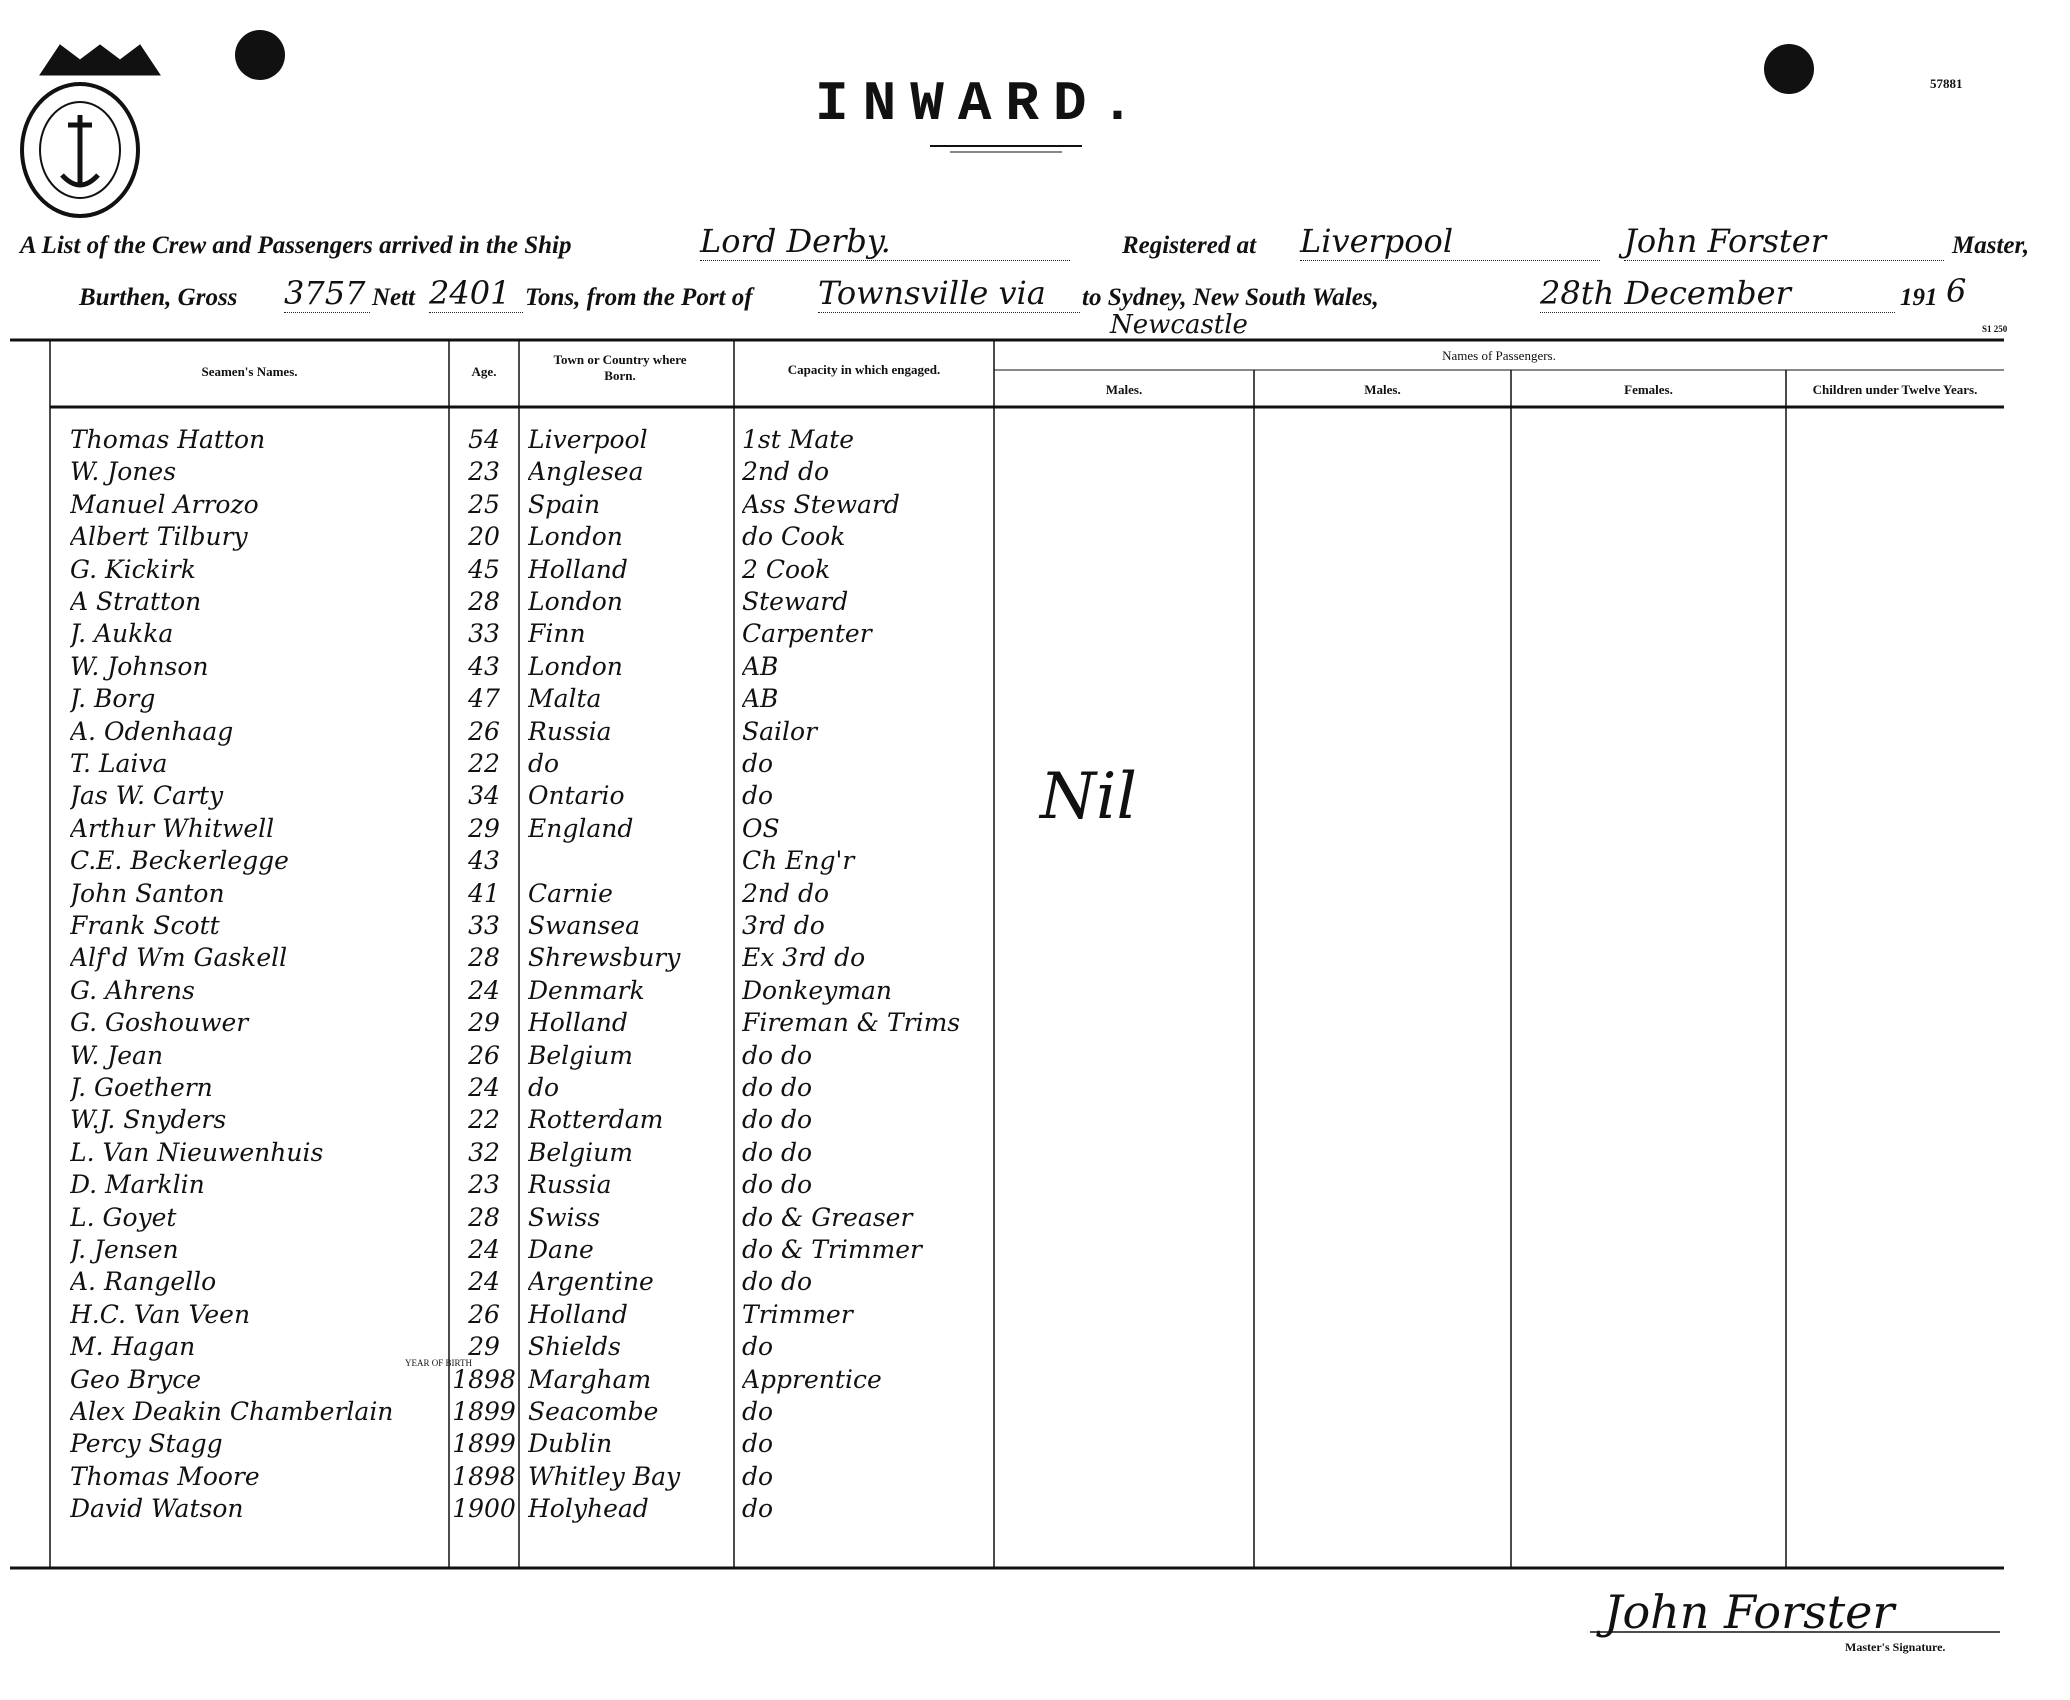 This screenshot has width=2070, height=1700. Describe the element at coordinates (160, 1314) in the screenshot. I see `seaman-name: H.C. Van Veen` at that location.